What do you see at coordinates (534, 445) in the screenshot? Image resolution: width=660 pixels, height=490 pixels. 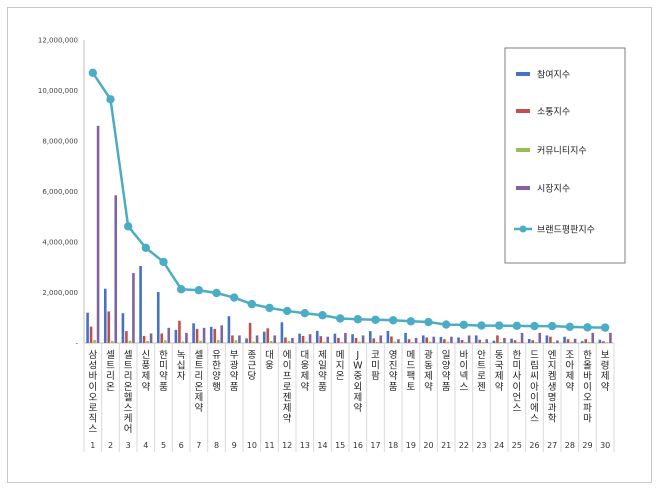 I see `rank-label: 26` at bounding box center [534, 445].